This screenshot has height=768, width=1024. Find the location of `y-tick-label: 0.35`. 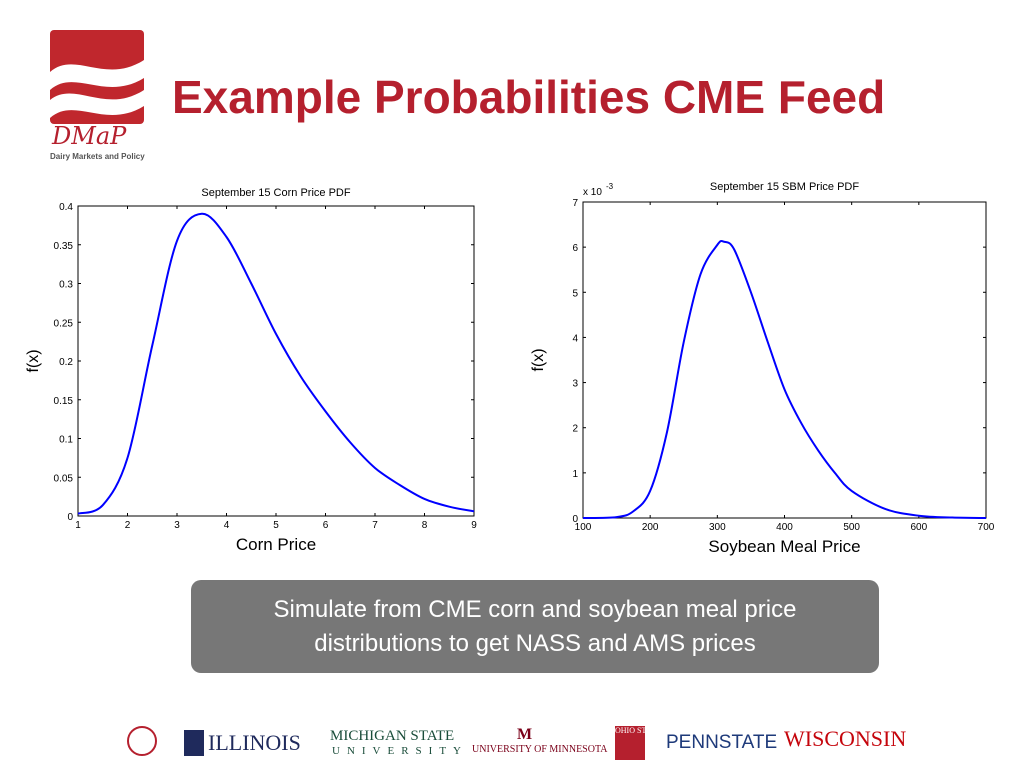

y-tick-label: 0.35 is located at coordinates (64, 246).